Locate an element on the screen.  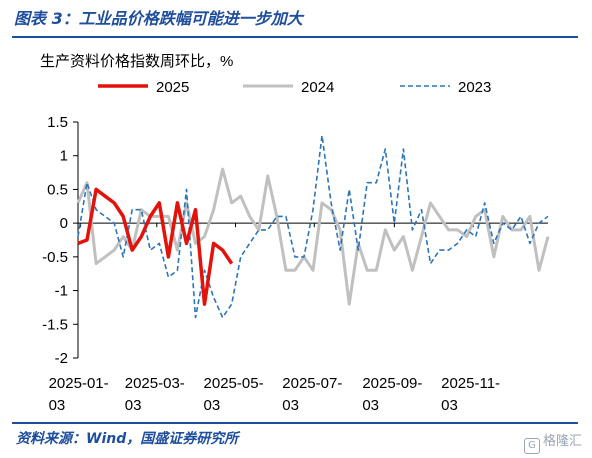
x-tick-label: 2025-01- is located at coordinates (79, 383).